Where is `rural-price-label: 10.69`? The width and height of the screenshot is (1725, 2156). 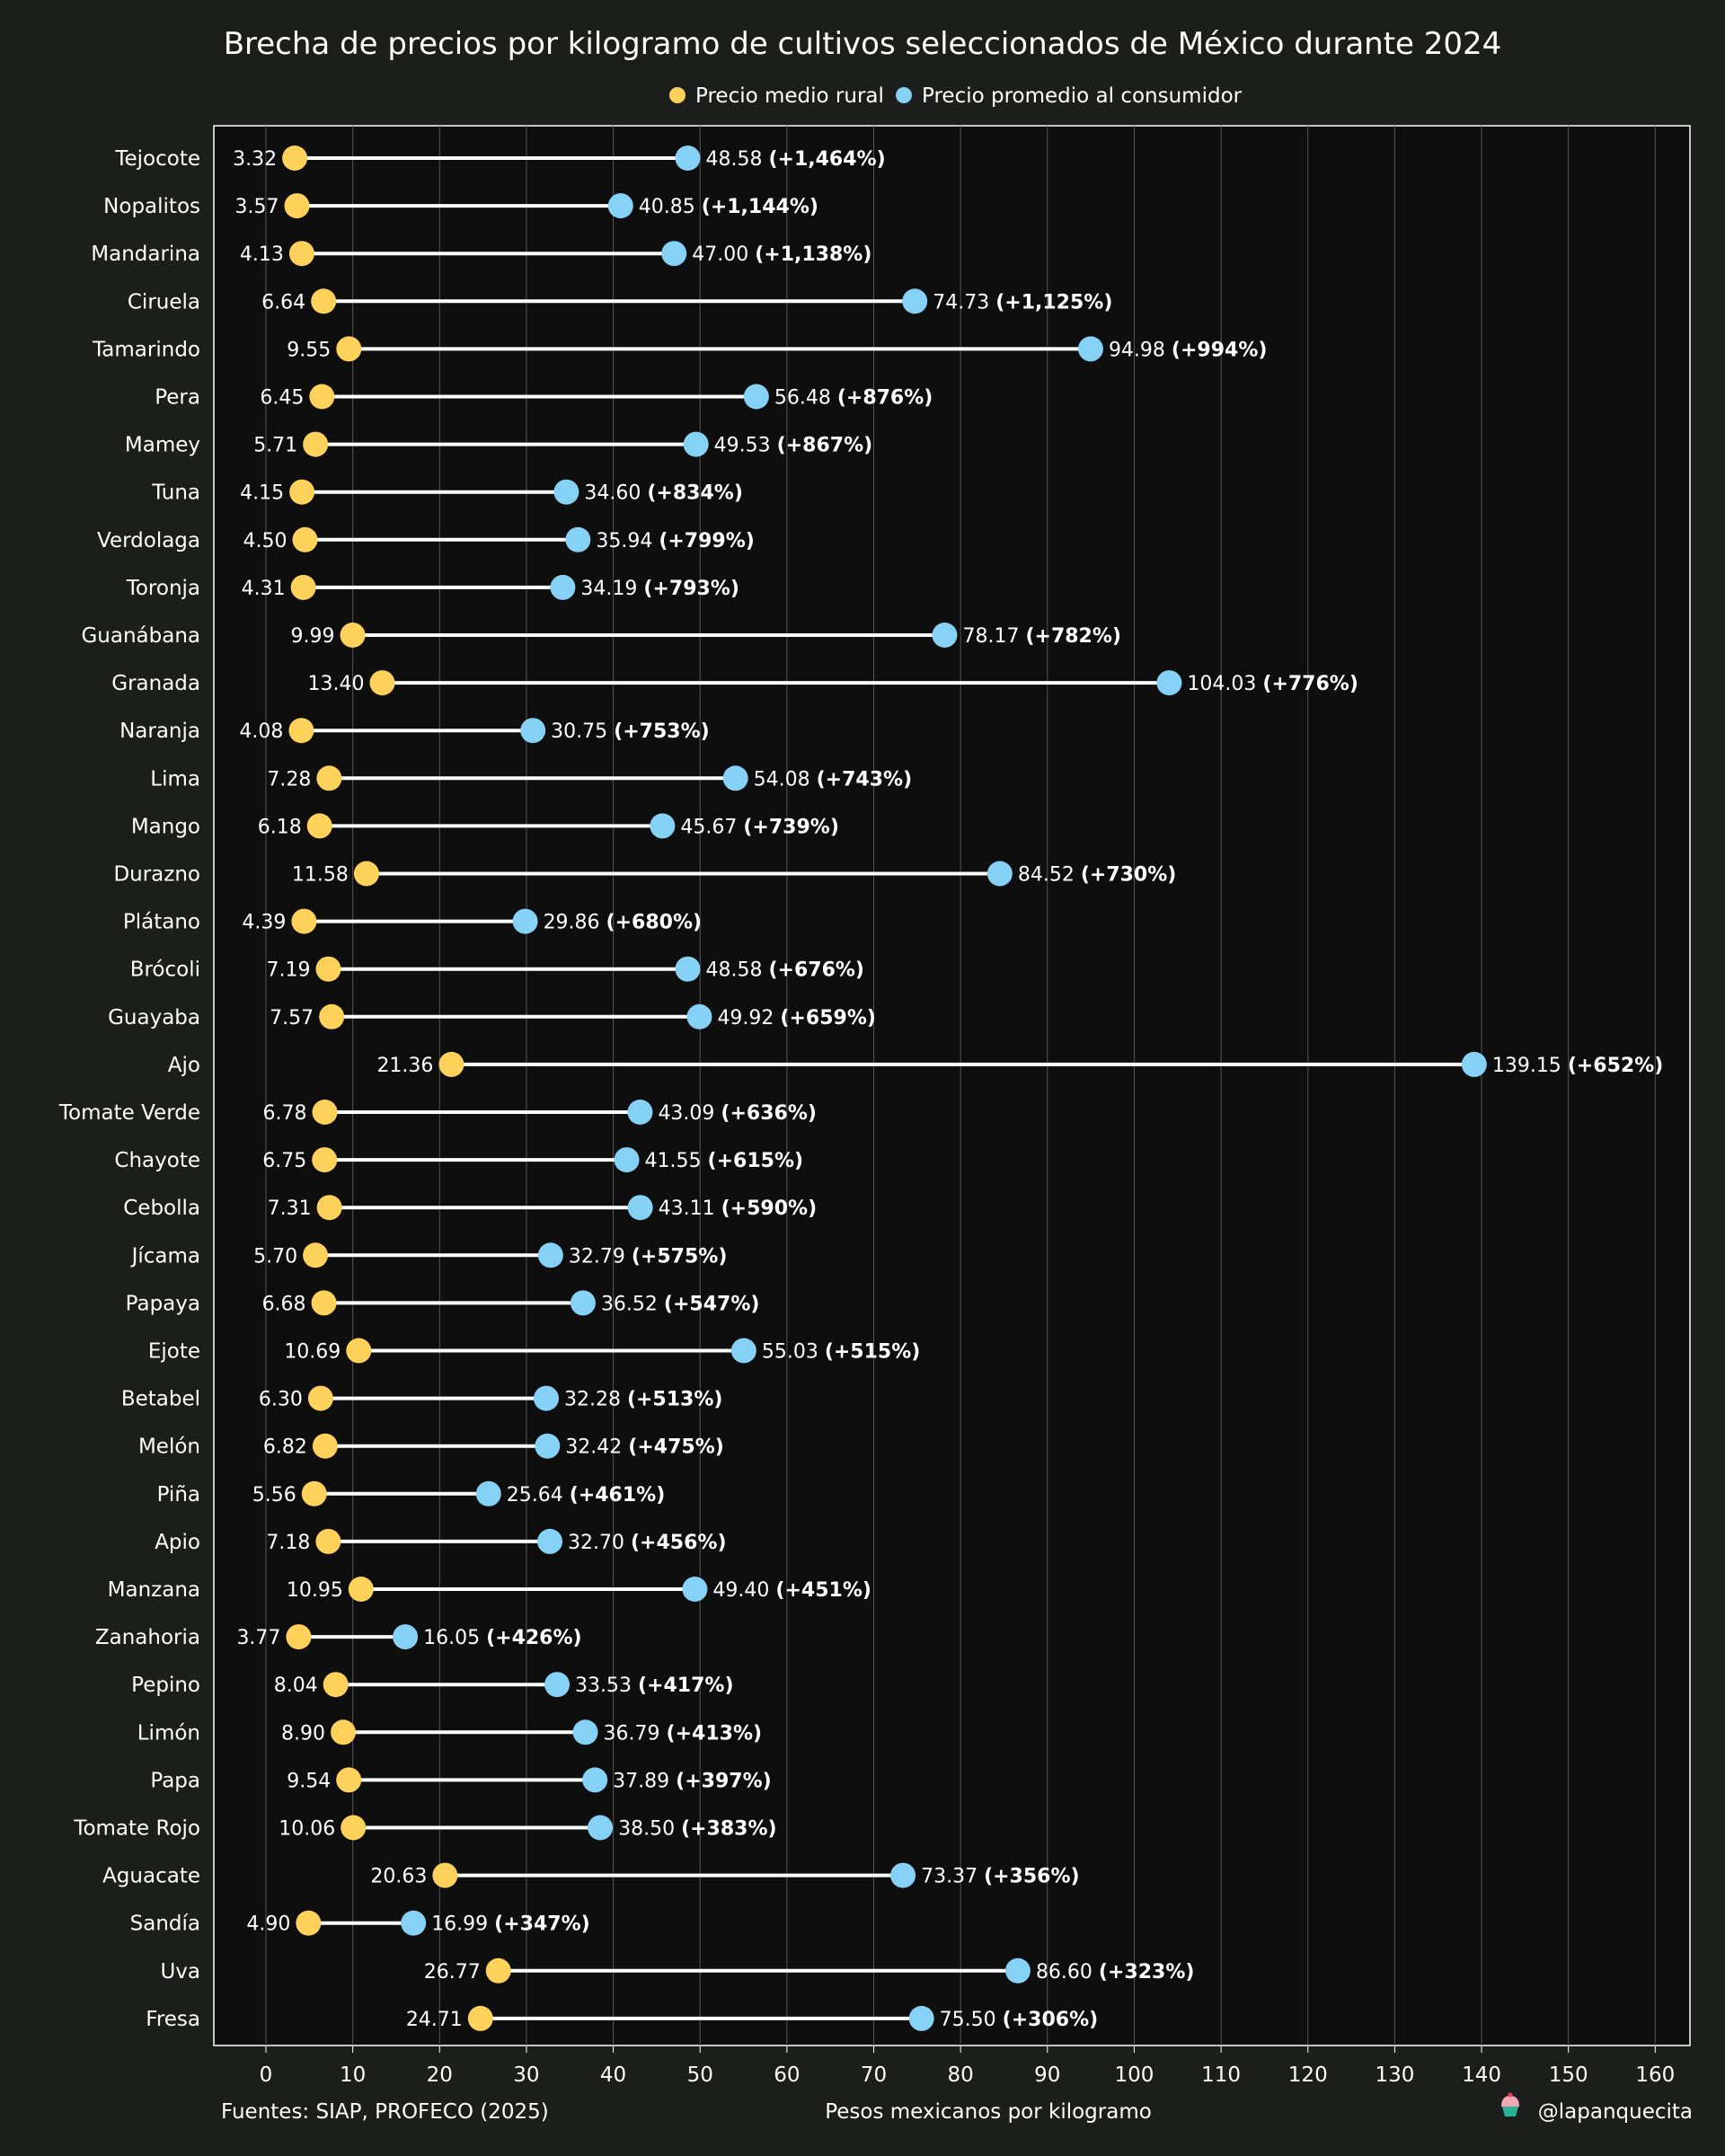
rural-price-label: 10.69 is located at coordinates (312, 1353).